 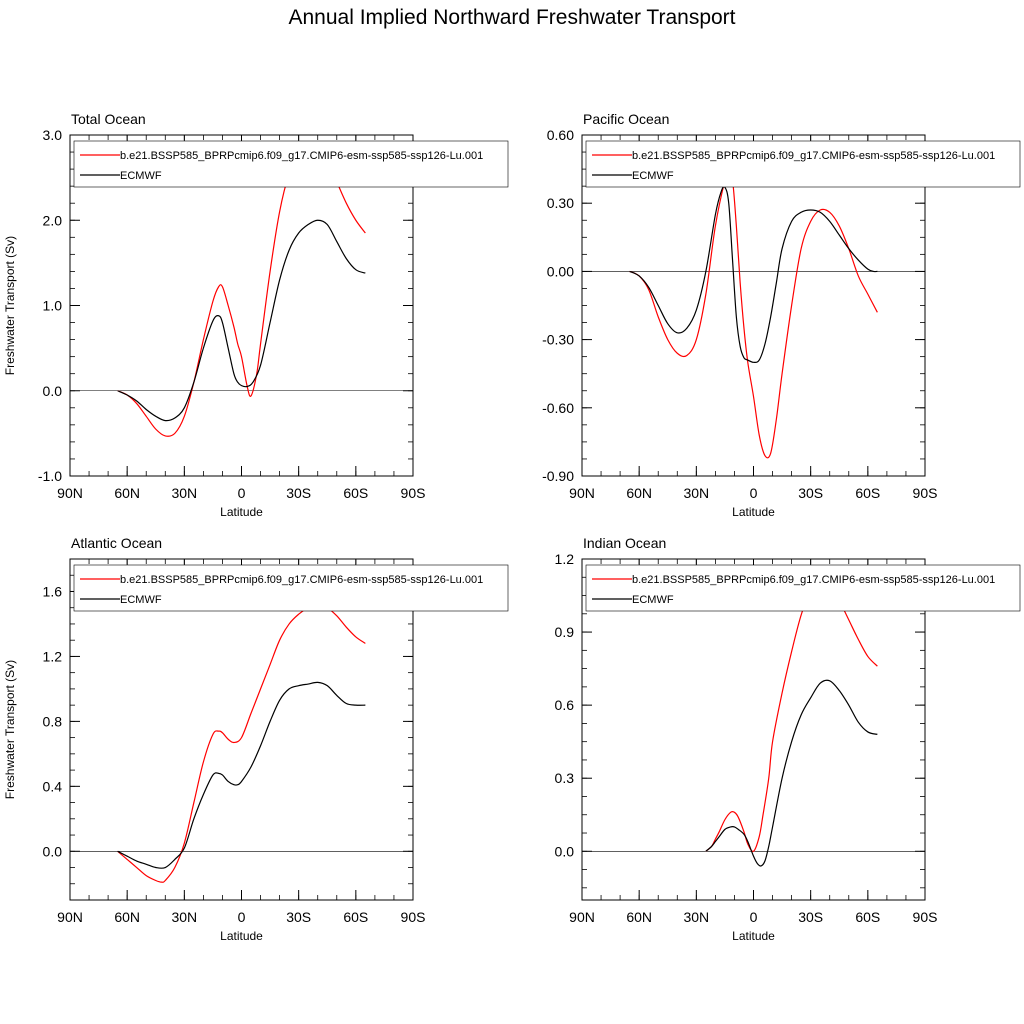 I want to click on y-tick-label: -0.60, so click(x=558, y=408).